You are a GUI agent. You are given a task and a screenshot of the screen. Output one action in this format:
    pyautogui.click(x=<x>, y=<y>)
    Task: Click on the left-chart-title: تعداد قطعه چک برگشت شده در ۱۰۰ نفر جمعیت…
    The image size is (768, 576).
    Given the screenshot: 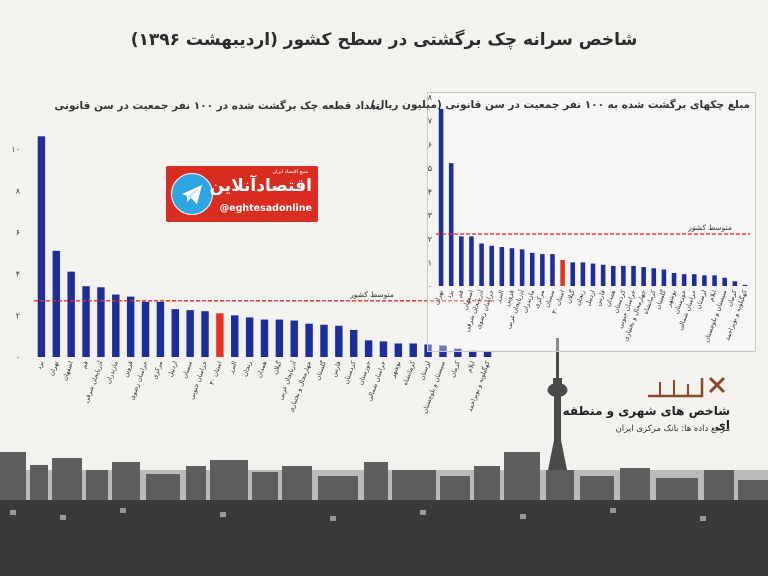 What is the action you would take?
    pyautogui.click(x=217, y=106)
    